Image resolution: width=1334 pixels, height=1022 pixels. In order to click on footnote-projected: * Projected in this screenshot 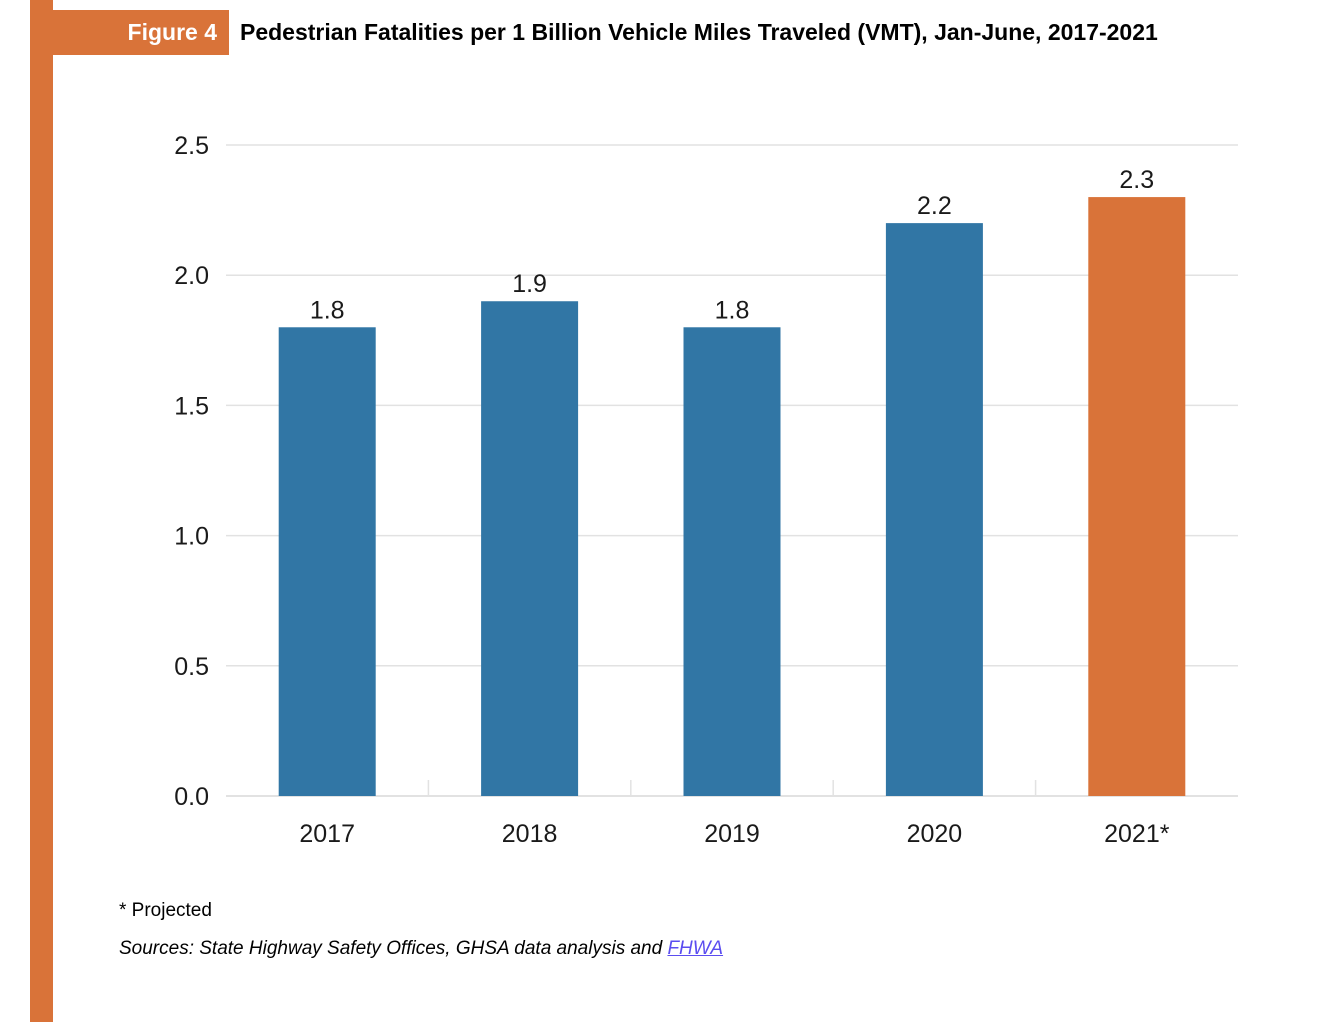, I will do `click(165, 910)`.